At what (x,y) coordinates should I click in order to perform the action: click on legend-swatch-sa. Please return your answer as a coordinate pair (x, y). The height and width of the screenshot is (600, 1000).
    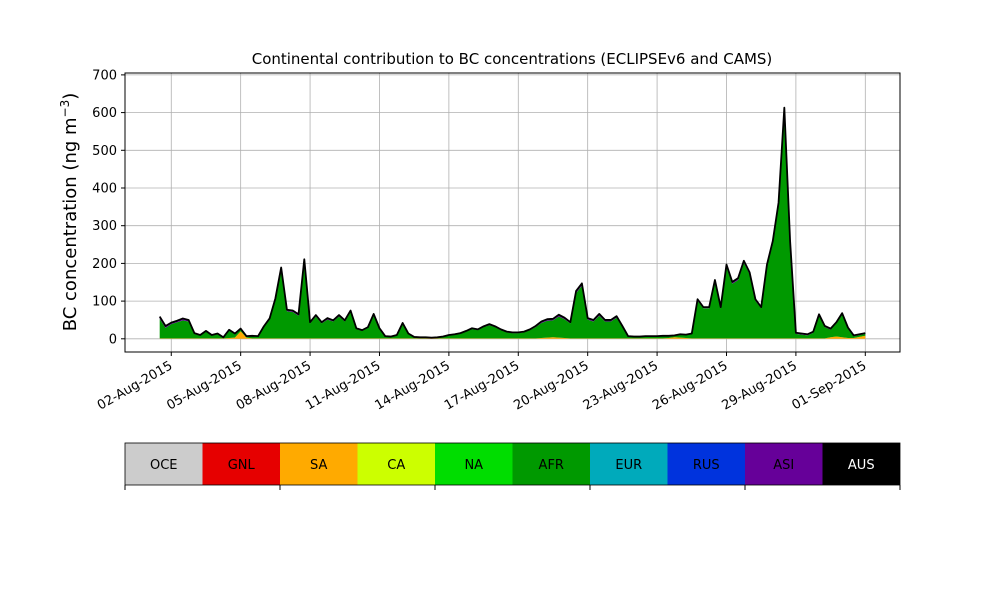
    Looking at the image, I should click on (319, 464).